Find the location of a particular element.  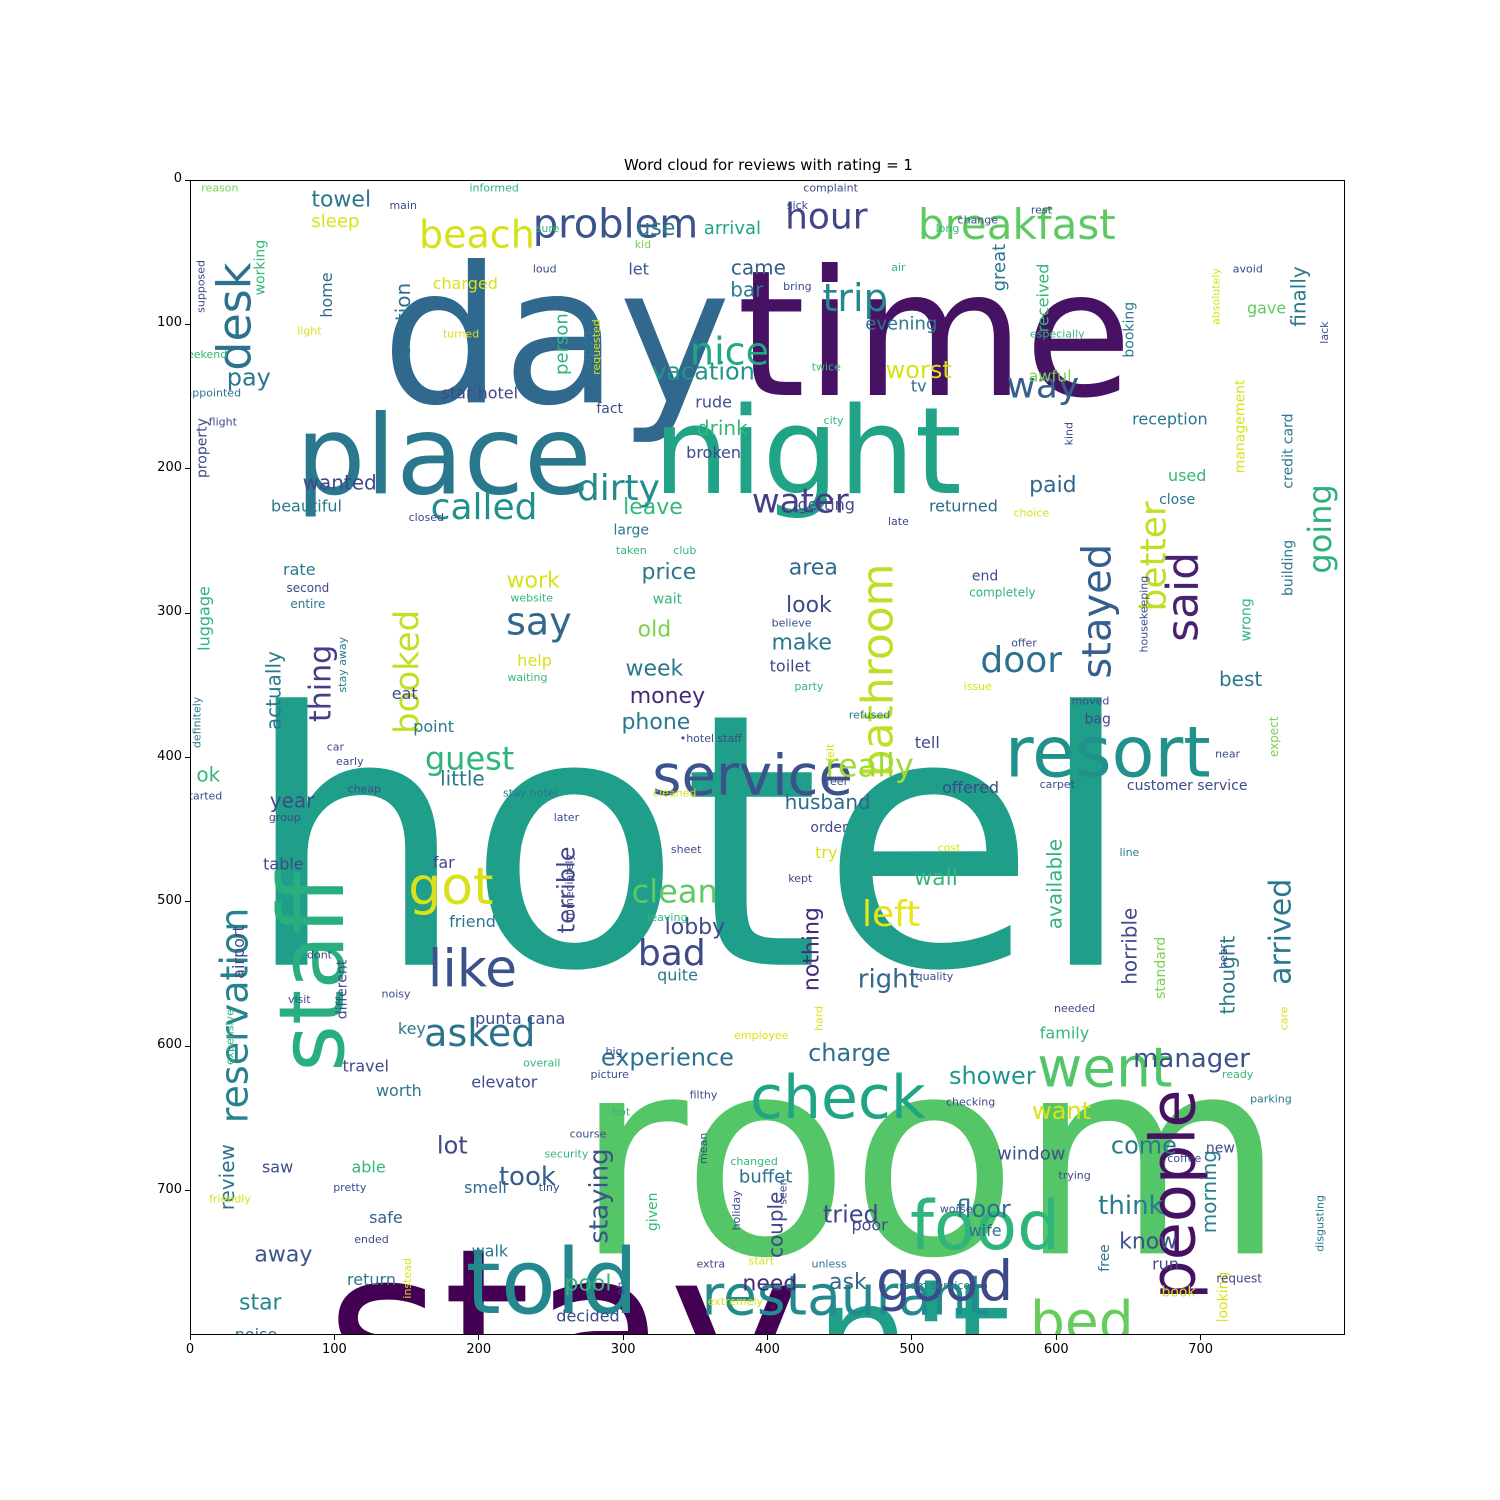

word-air: air is located at coordinates (898, 267).